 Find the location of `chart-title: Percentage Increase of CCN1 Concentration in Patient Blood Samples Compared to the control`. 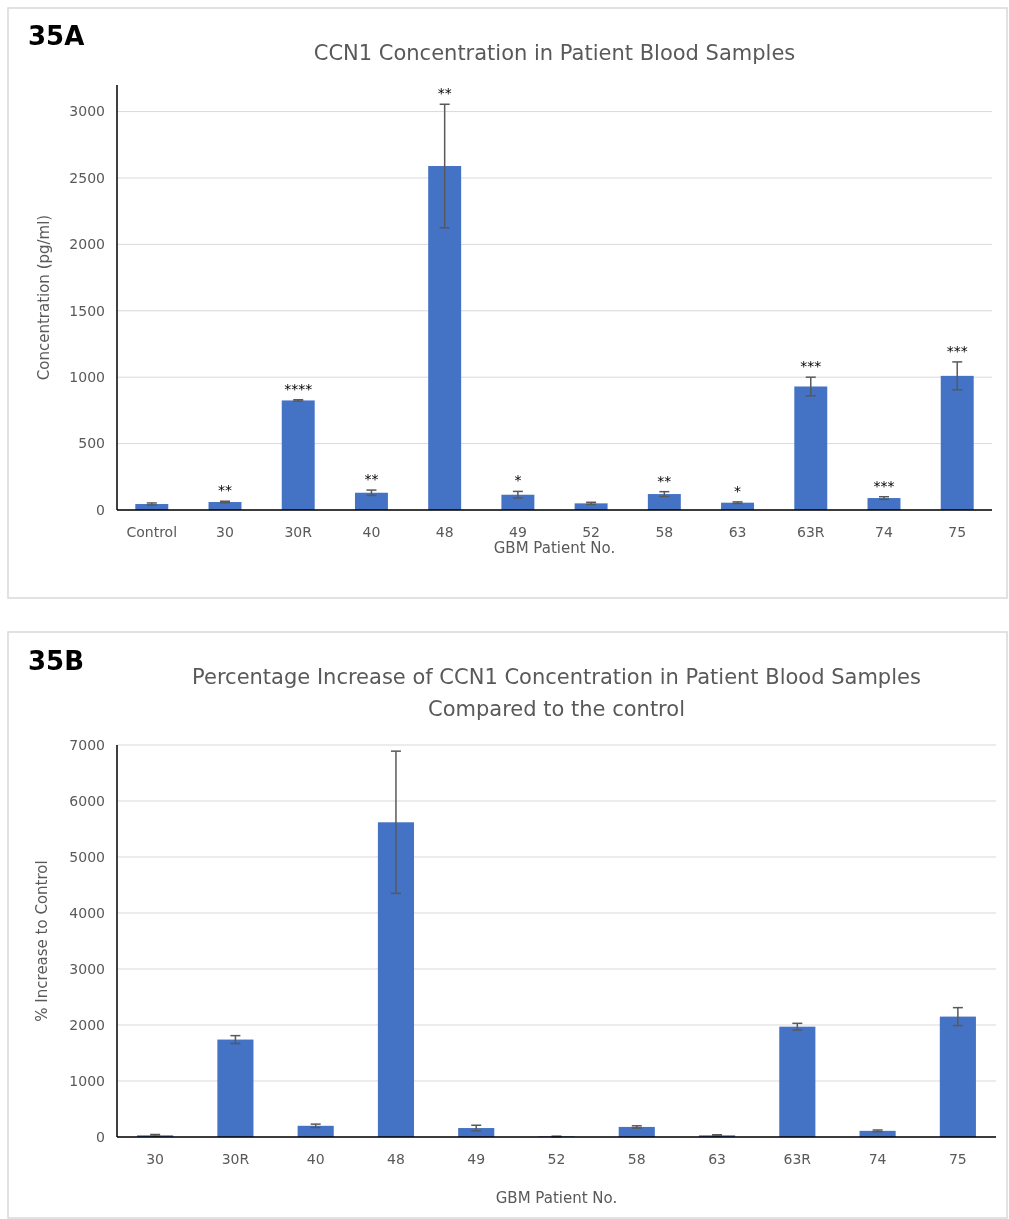

chart-title: Percentage Increase of CCN1 Concentration in Patient Blood Samples Compared to the control is located at coordinates (556, 693).